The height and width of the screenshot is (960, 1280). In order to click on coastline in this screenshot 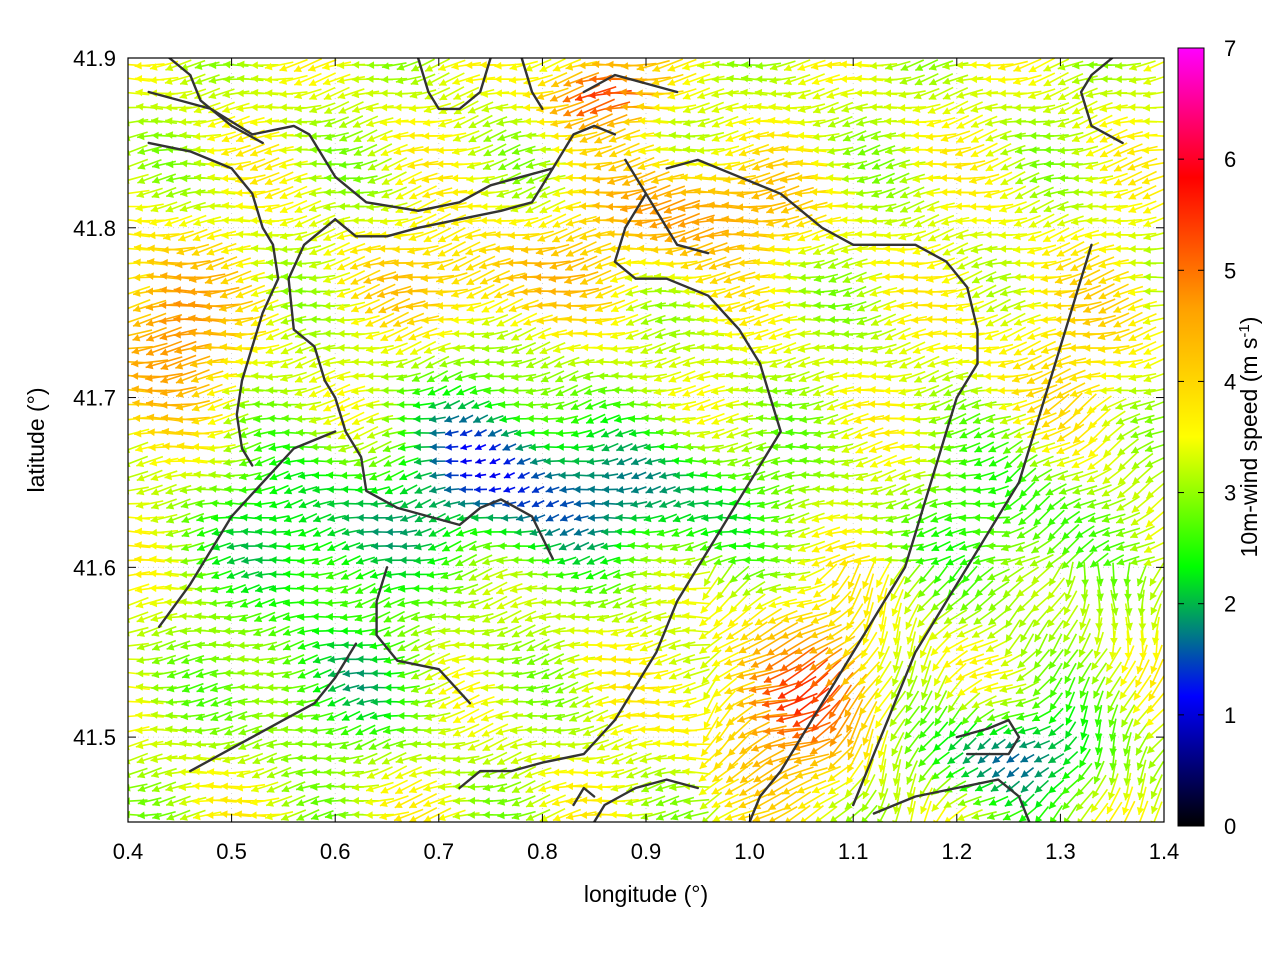, I will do `click(584, 796)`.